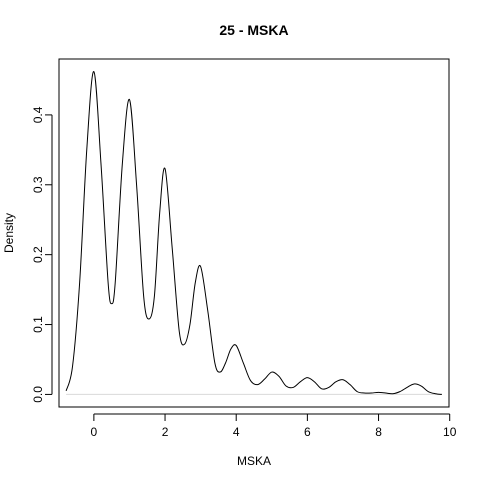 This screenshot has height=480, width=480. Describe the element at coordinates (38, 114) in the screenshot. I see `y-tick-label: 0.4` at that location.